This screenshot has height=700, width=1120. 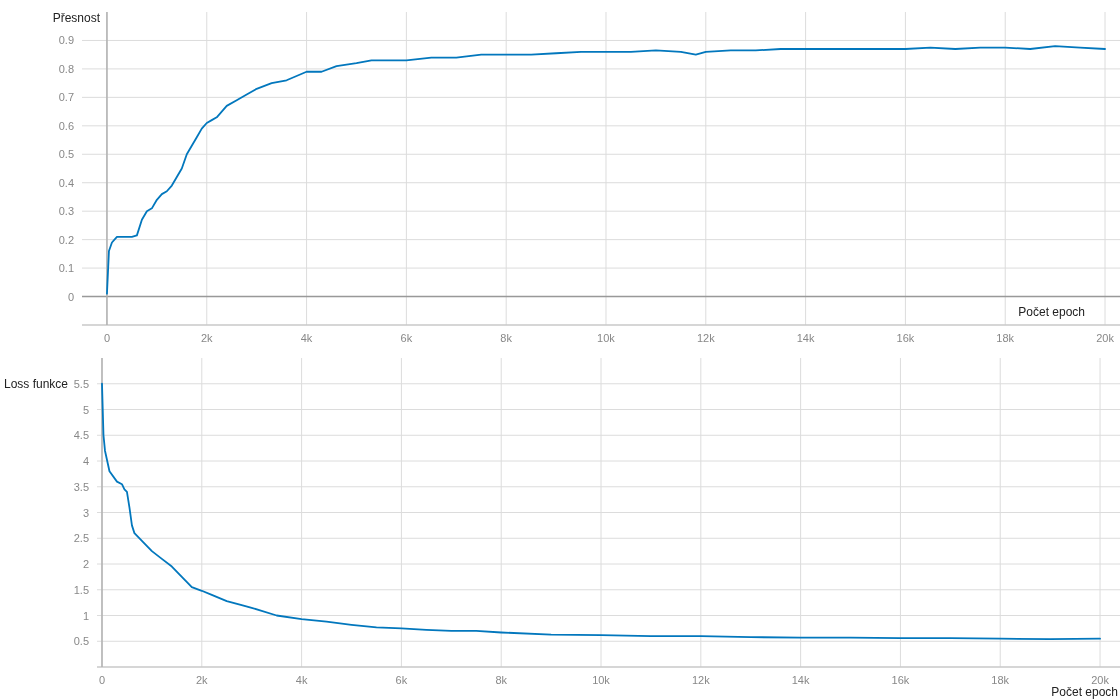 I want to click on y-tick-label: 0.3, so click(x=66, y=211).